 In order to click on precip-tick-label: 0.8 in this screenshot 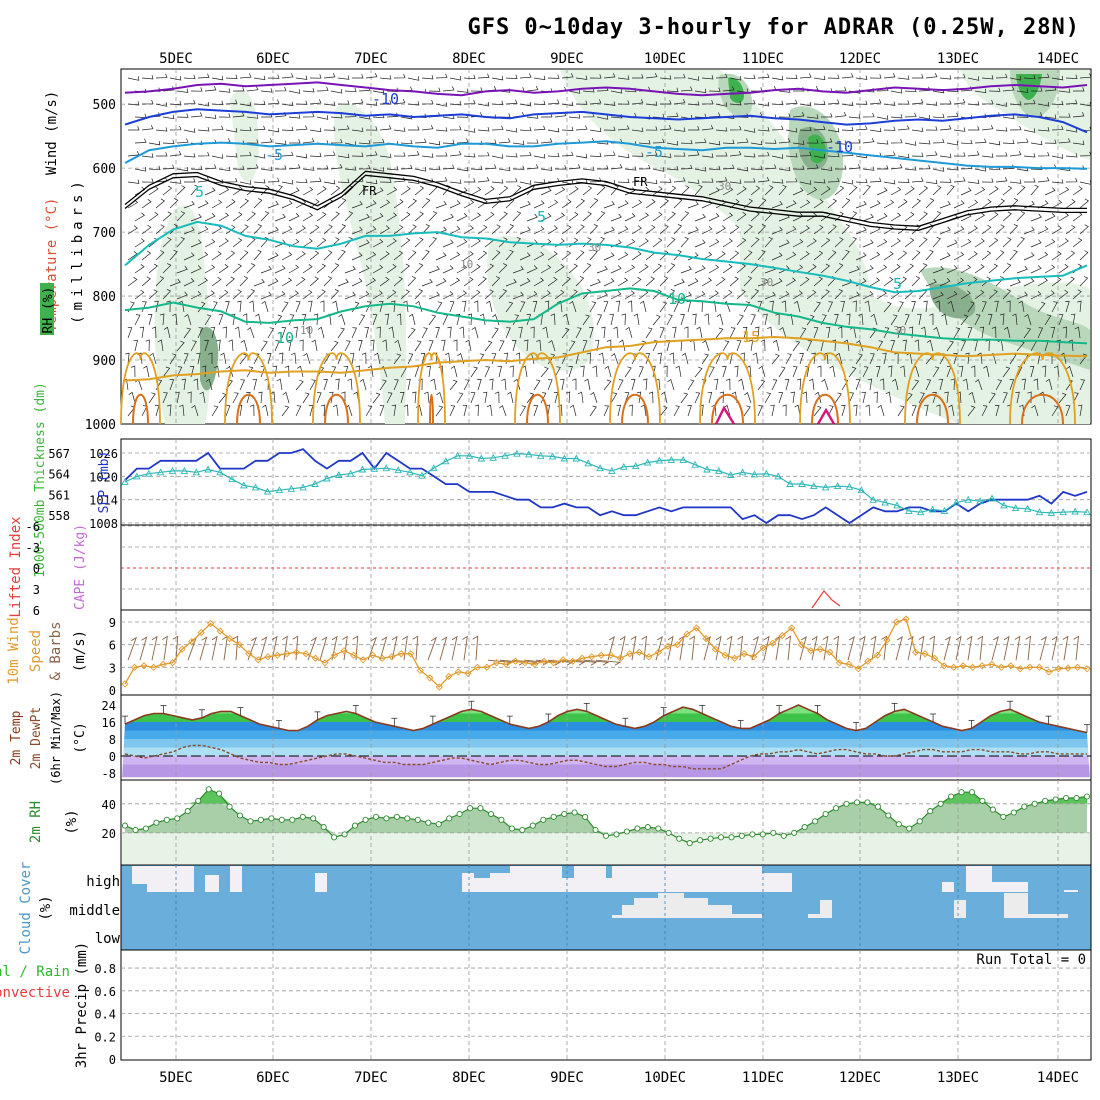, I will do `click(105, 969)`.